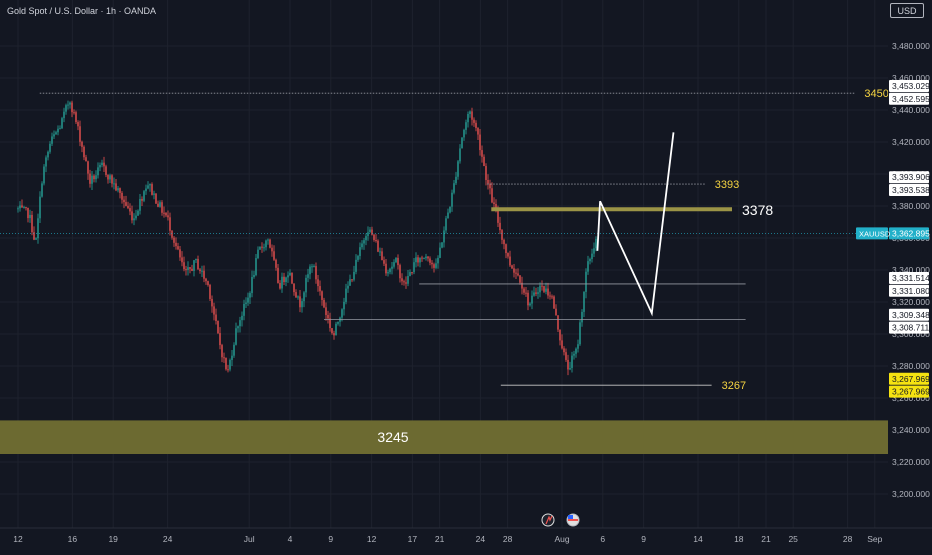  Describe the element at coordinates (113, 539) in the screenshot. I see `x-tick-label: 19` at that location.